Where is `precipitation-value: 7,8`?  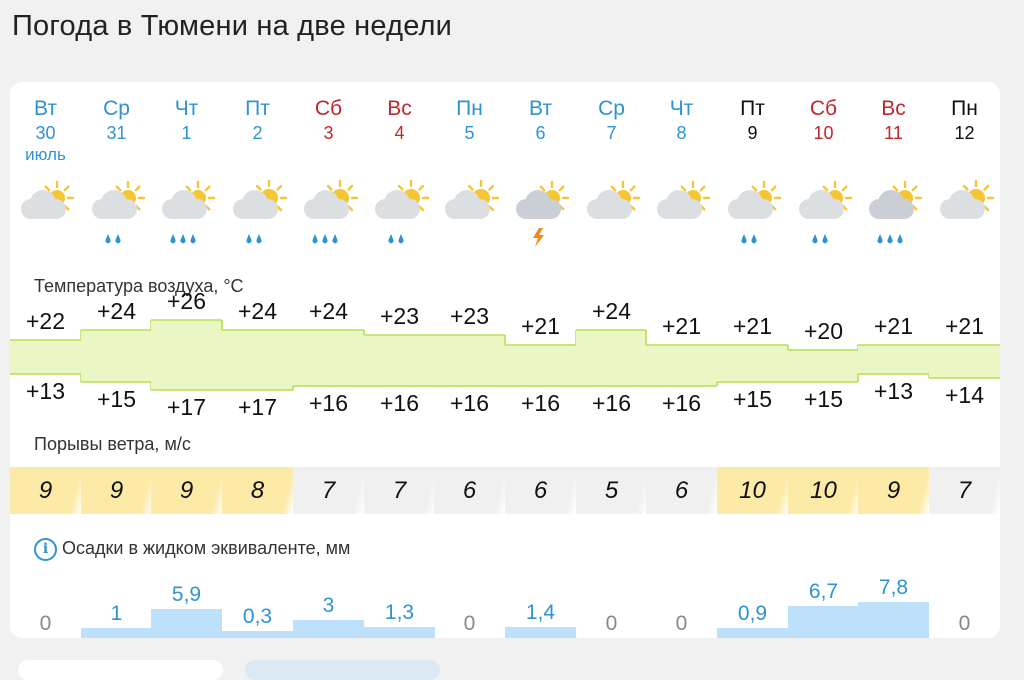
precipitation-value: 7,8 is located at coordinates (893, 587).